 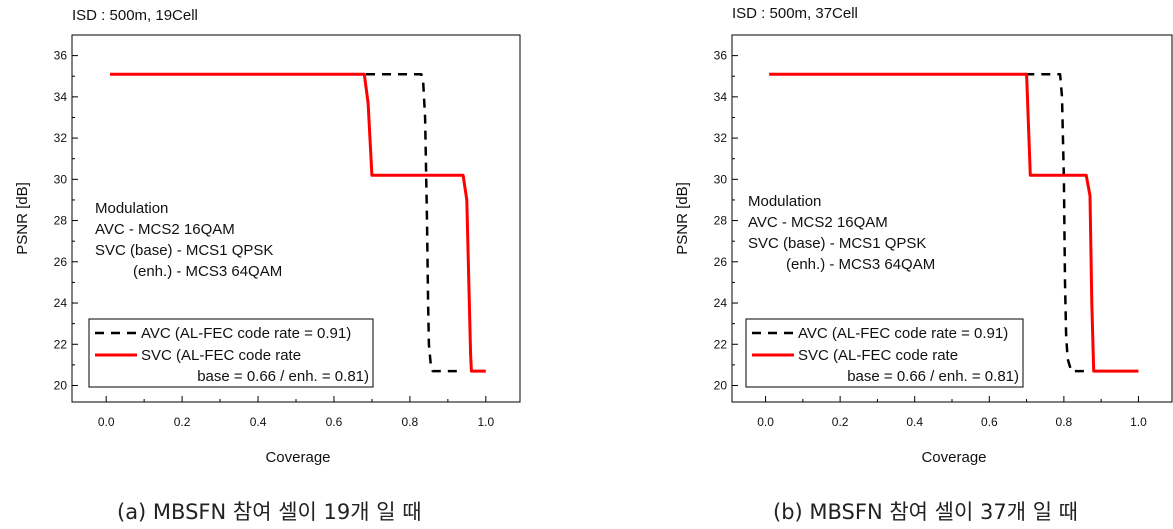 What do you see at coordinates (135, 15) in the screenshot?
I see `chart-title: ISD : 500m, 19Cell` at bounding box center [135, 15].